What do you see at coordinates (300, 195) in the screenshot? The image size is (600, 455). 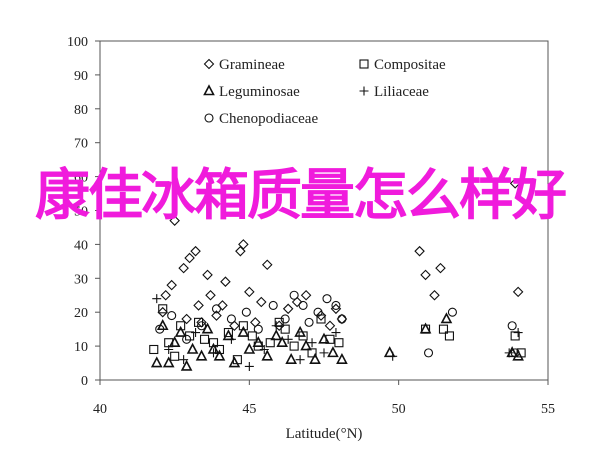 I see `overlay-title: 康佳冰箱质量怎么样好` at bounding box center [300, 195].